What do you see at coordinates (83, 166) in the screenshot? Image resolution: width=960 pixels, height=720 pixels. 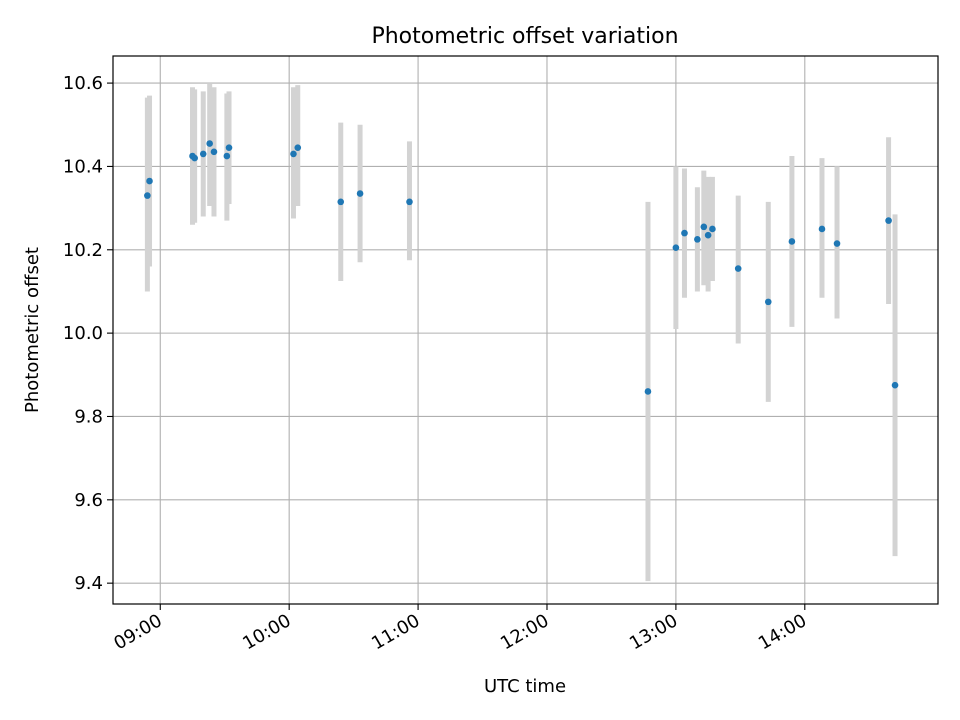 I see `y-tick-label: 10.4` at bounding box center [83, 166].